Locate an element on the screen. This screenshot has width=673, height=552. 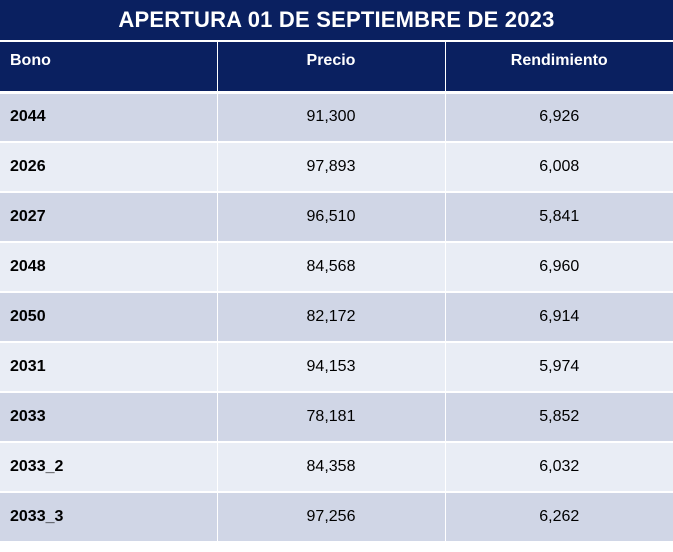
cell-precio: 82,172 is located at coordinates (331, 317).